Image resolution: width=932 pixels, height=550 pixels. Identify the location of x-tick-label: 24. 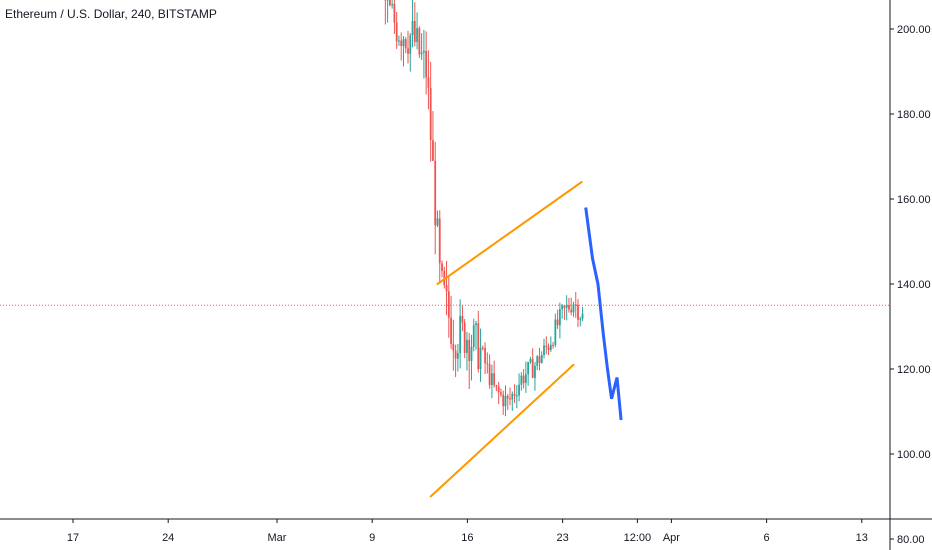
(168, 538).